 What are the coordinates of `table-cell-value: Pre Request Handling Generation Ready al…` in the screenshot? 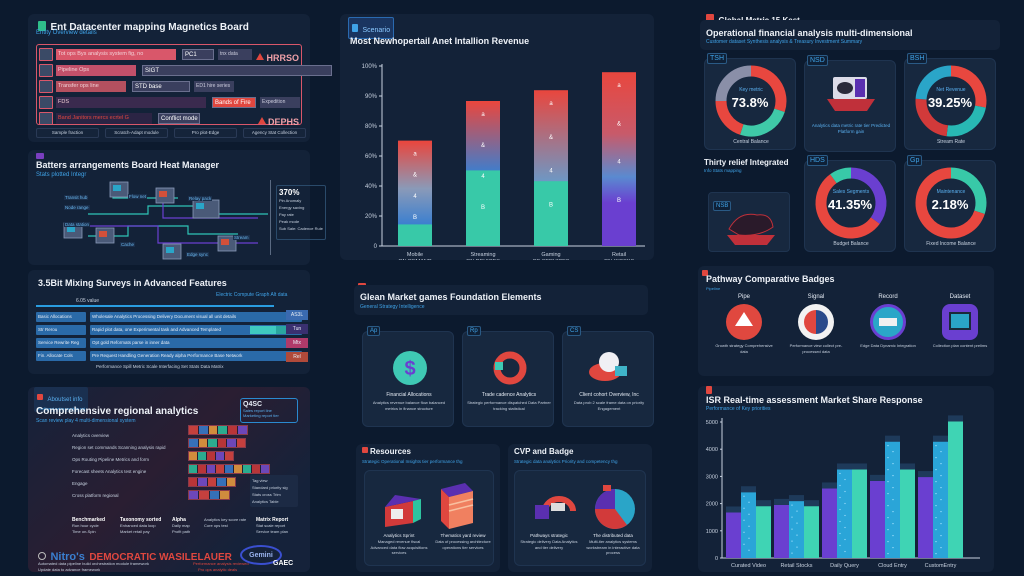 It's located at (196, 356).